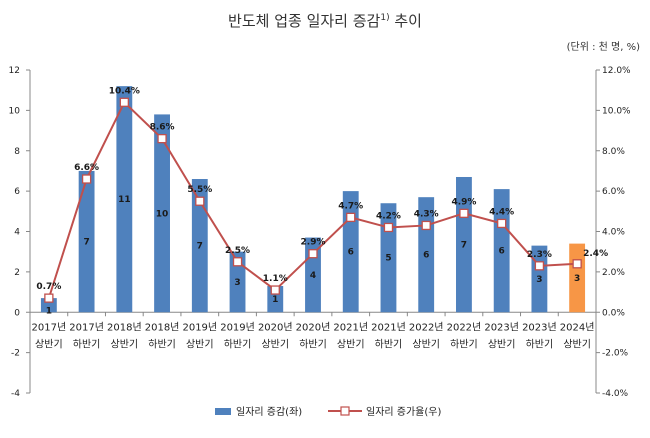 This screenshot has height=438, width=650. I want to click on legend-bar-swatch, so click(223, 411).